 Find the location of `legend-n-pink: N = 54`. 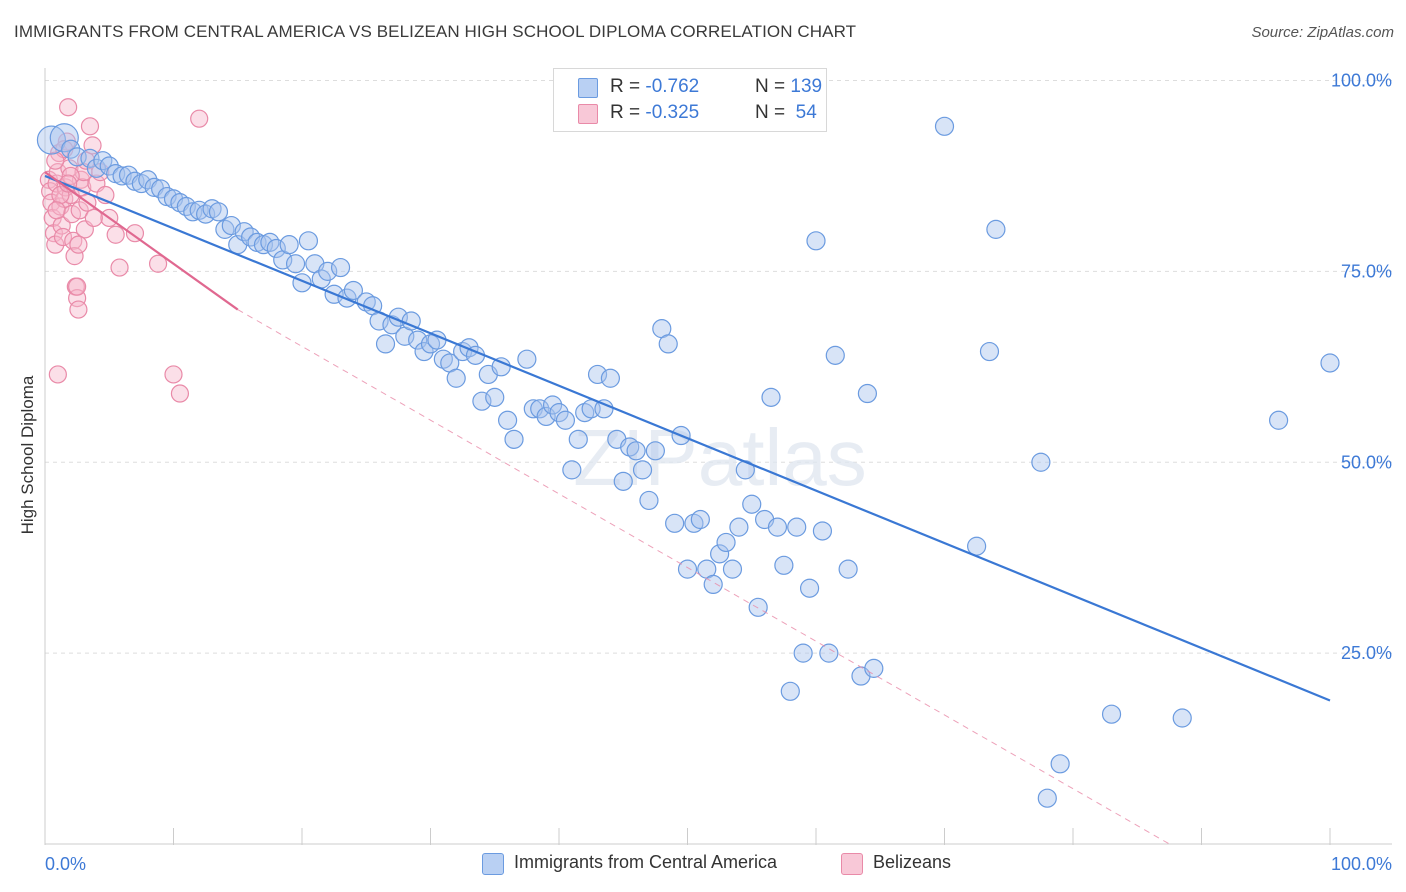

legend-n-pink: N = 54 is located at coordinates (786, 113).